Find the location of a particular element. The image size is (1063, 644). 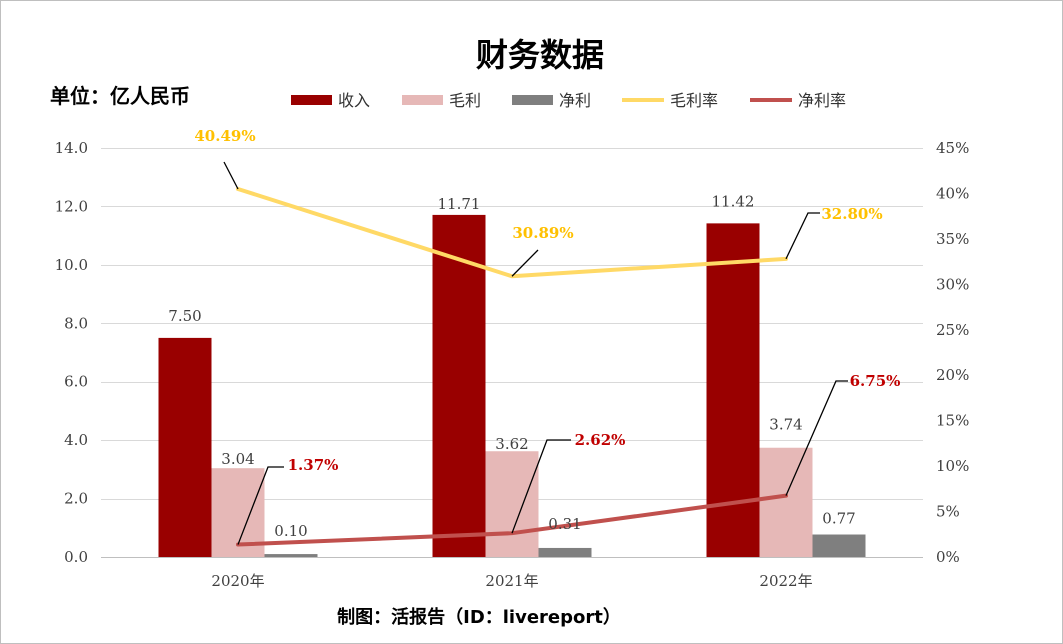

chart-title: 财务数据 is located at coordinates (540, 55).